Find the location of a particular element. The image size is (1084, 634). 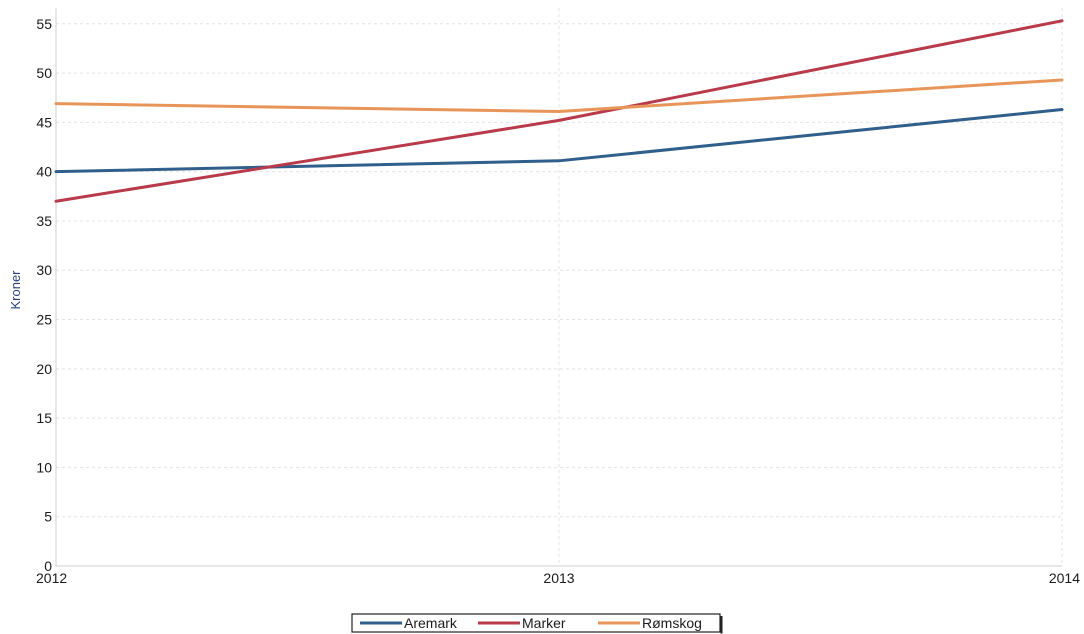

x-tick-label: 2014 is located at coordinates (1064, 578).